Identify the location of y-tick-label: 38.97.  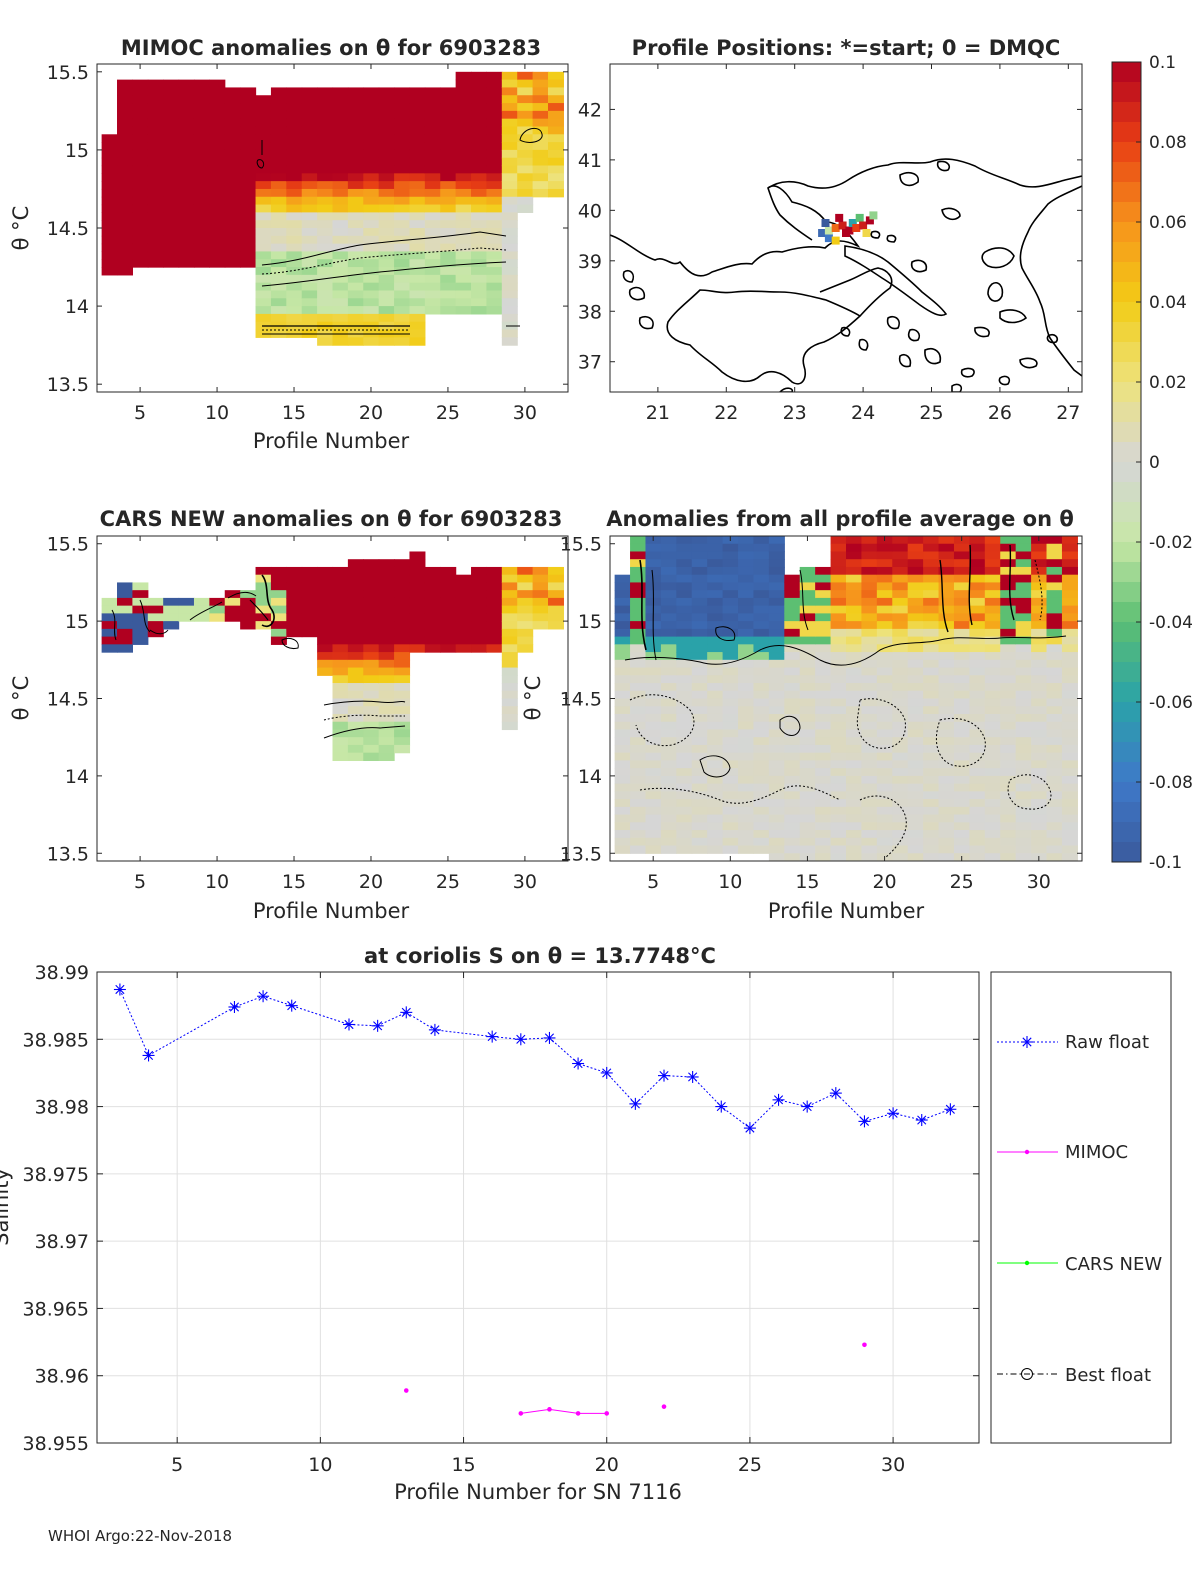
(62, 1242).